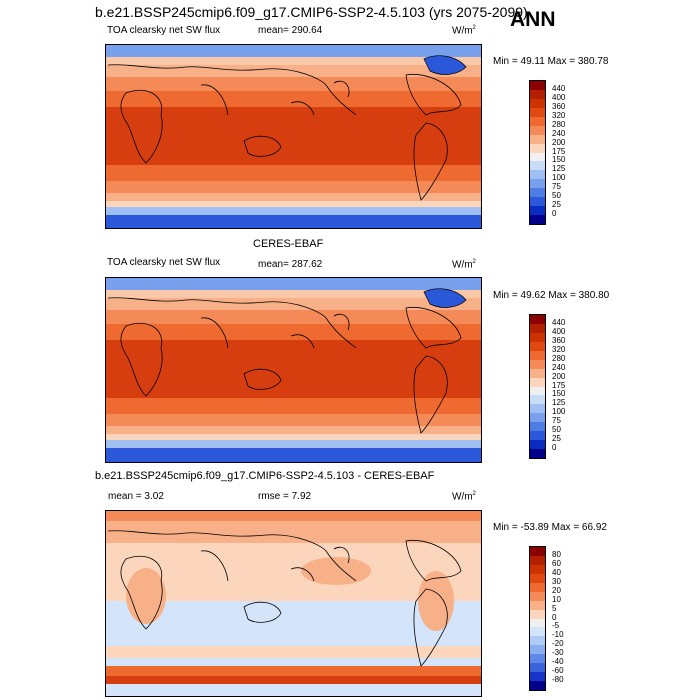 This screenshot has width=700, height=700. Describe the element at coordinates (164, 30) in the screenshot. I see `panel1-variable: TOA clearsky net SW flux` at that location.